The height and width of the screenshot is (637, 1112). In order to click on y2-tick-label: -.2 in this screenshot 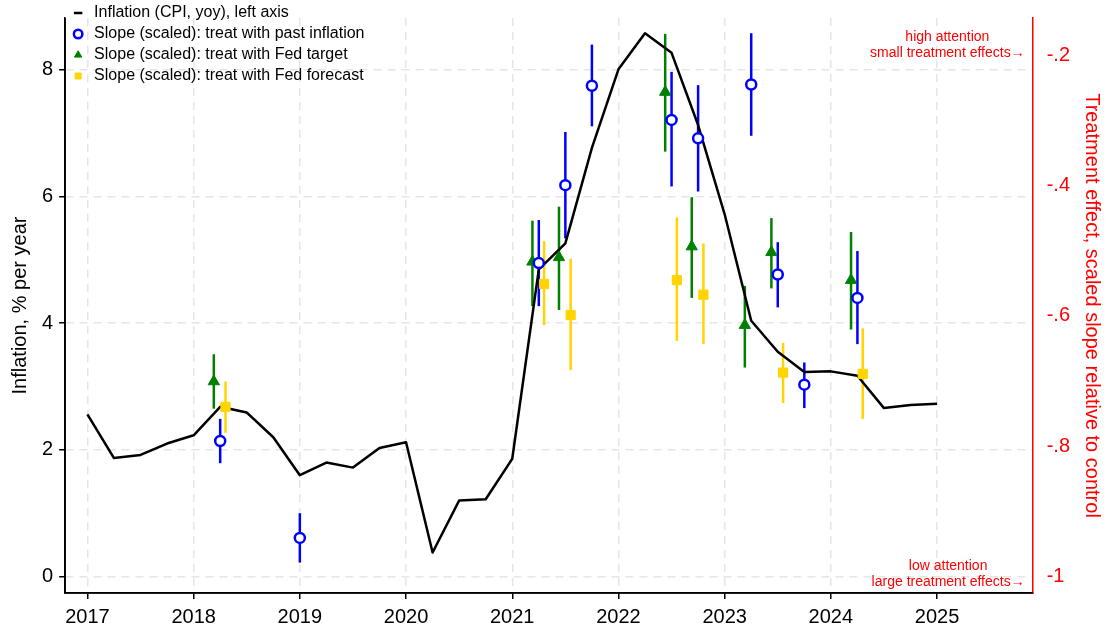, I will do `click(1058, 53)`.